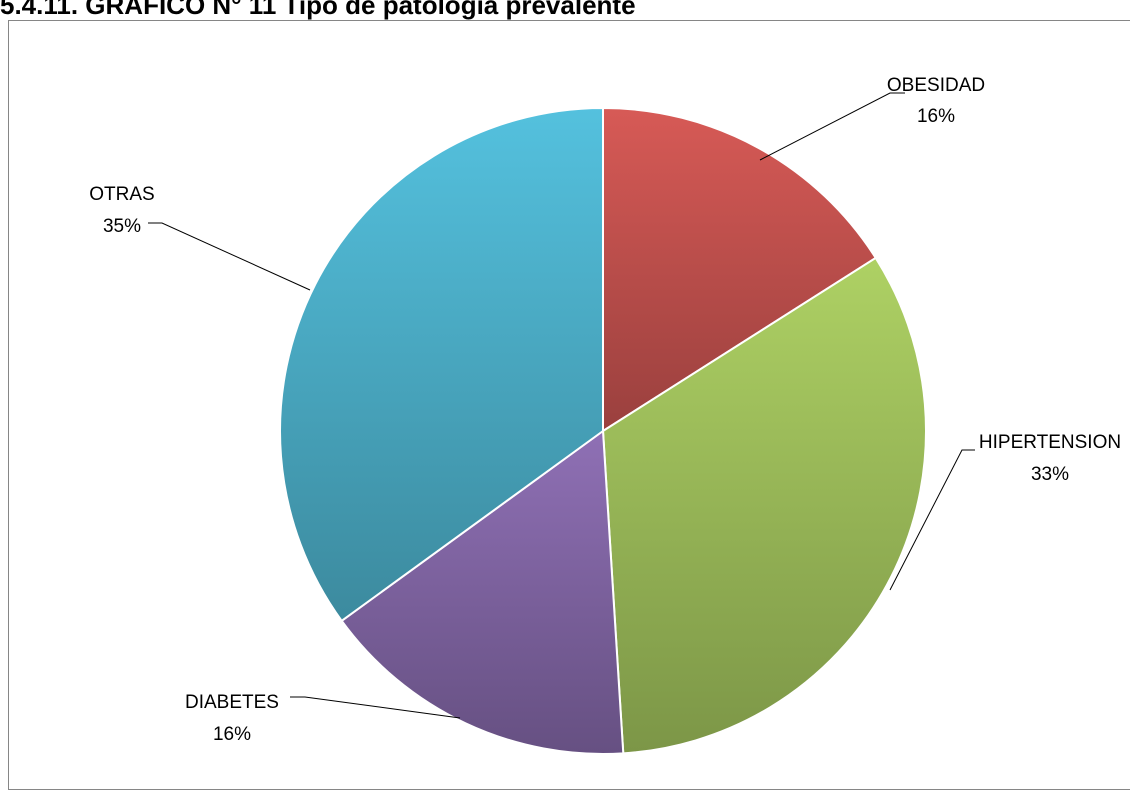  Describe the element at coordinates (121, 194) in the screenshot. I see `slice-category-label: OTRAS` at that location.